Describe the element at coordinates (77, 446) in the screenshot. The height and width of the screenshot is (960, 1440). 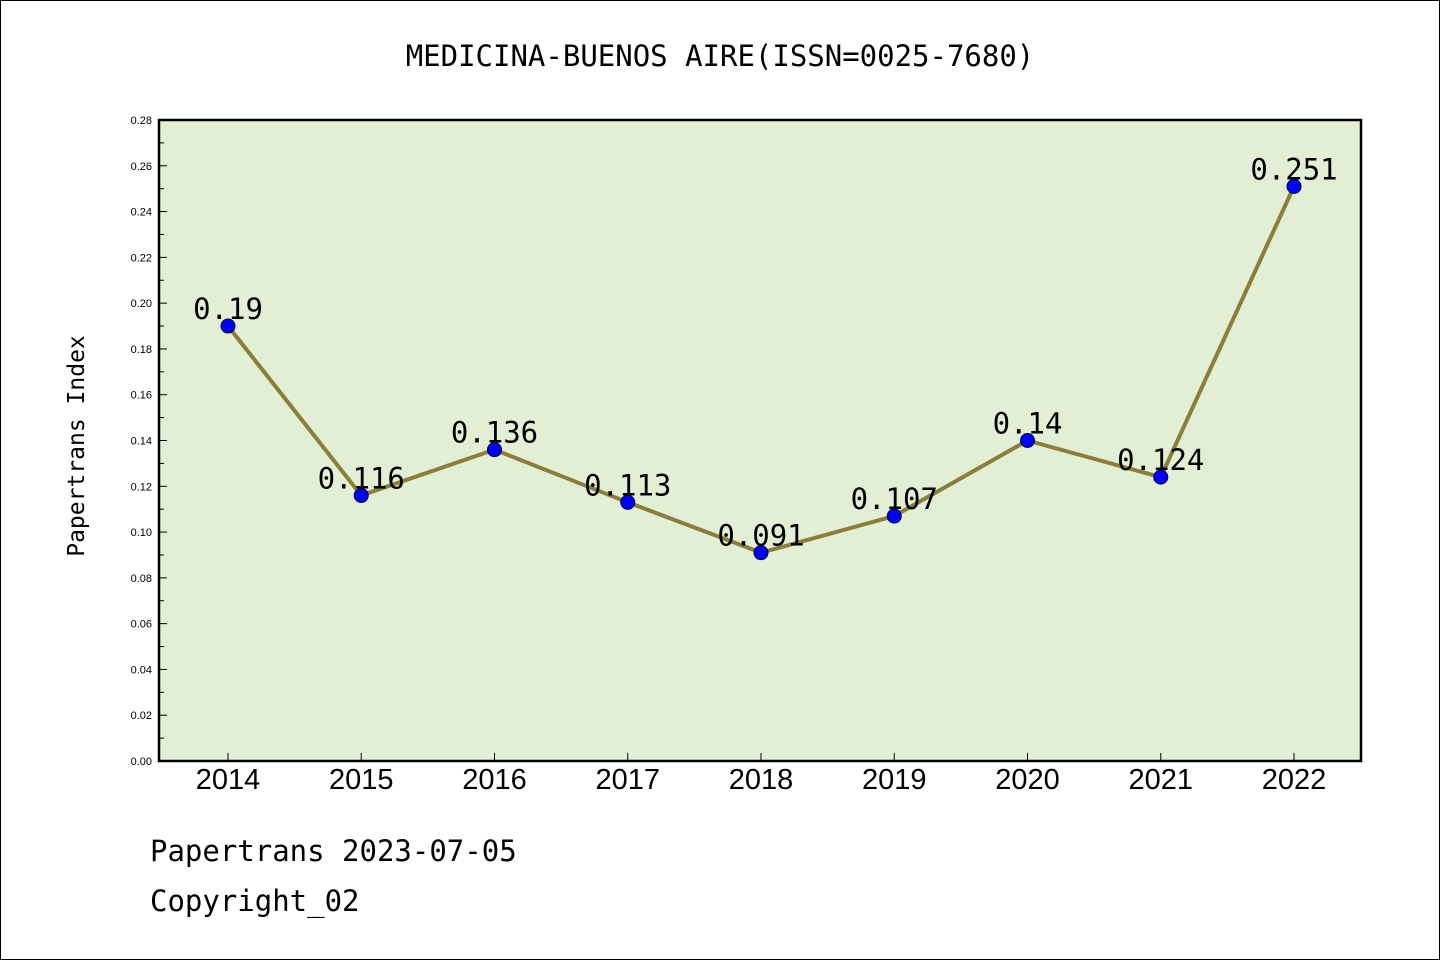
I see `y-axis-label: Papertrans Index` at that location.